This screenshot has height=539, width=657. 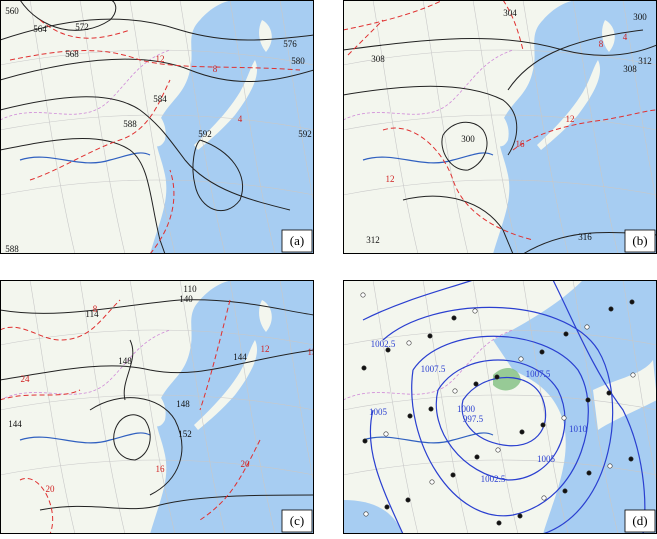 I want to click on panel-label: (c), so click(x=297, y=520).